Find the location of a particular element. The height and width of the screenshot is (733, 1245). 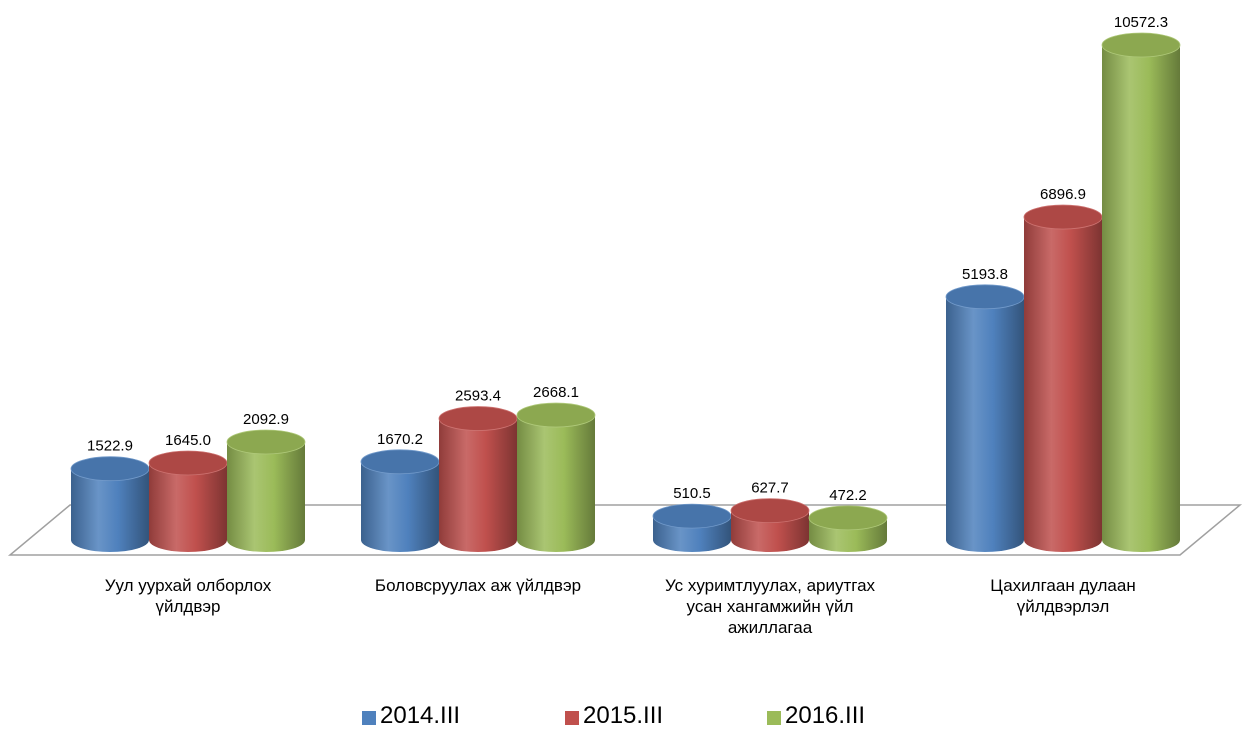

x-tick-label: Боловсруулах аж үйлдвэр is located at coordinates (478, 585).